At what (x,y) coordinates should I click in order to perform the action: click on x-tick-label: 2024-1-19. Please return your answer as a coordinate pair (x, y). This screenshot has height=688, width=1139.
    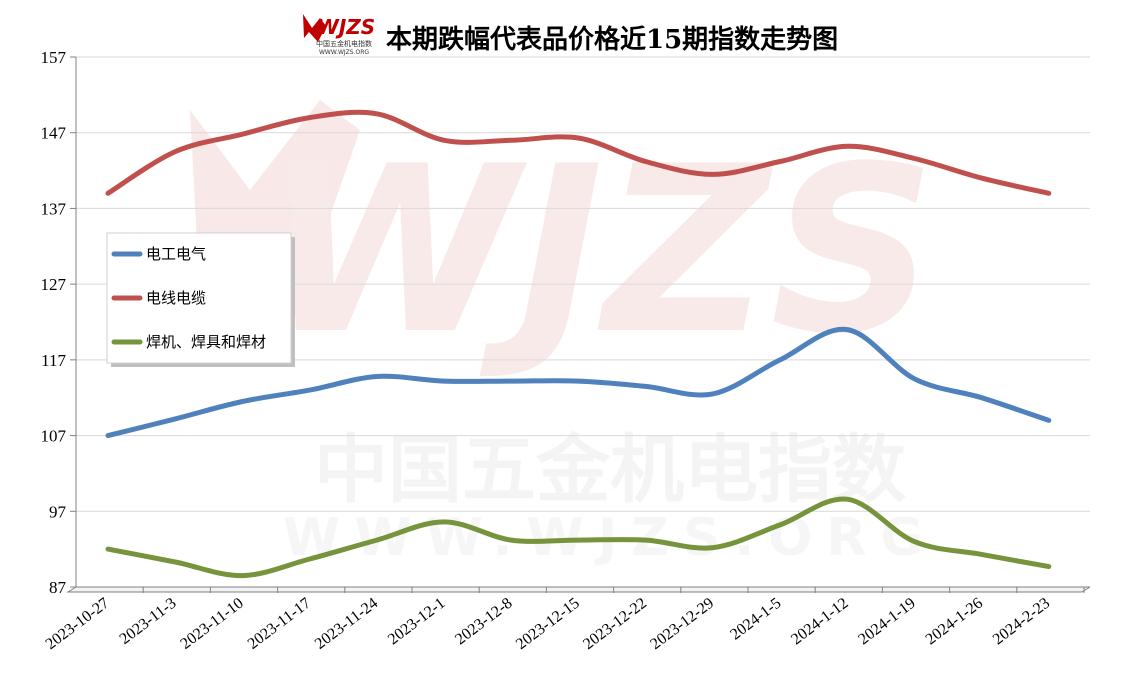
    Looking at the image, I should click on (886, 622).